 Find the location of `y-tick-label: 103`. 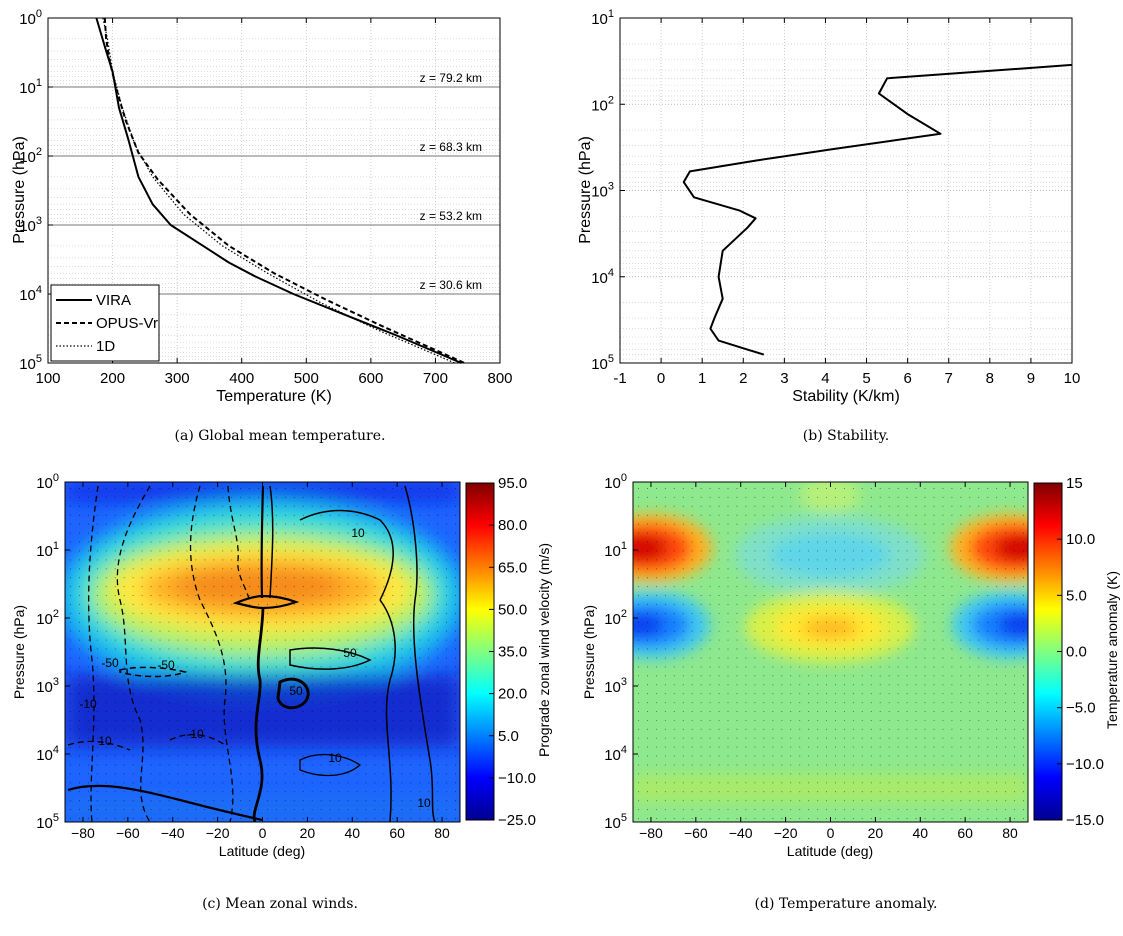

y-tick-label: 103 is located at coordinates (615, 686).